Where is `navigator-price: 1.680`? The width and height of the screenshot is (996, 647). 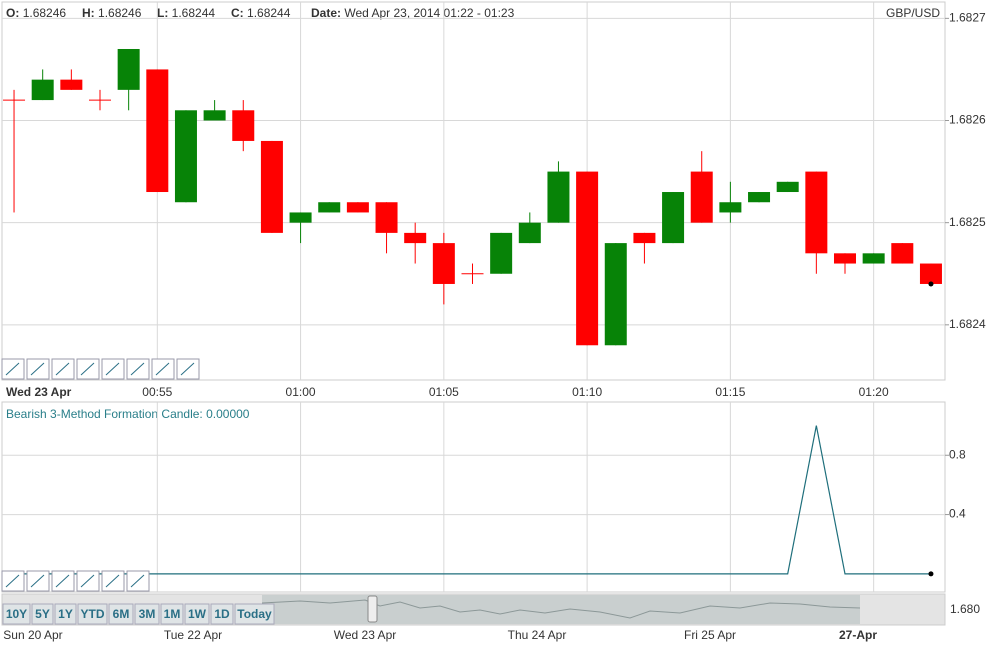
navigator-price: 1.680 is located at coordinates (965, 609).